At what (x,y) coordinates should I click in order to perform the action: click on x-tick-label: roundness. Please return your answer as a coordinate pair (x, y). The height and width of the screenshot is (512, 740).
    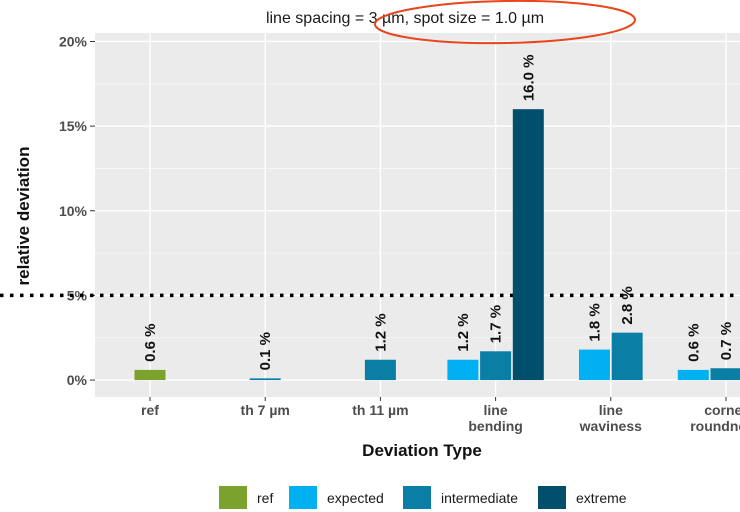
    Looking at the image, I should click on (715, 426).